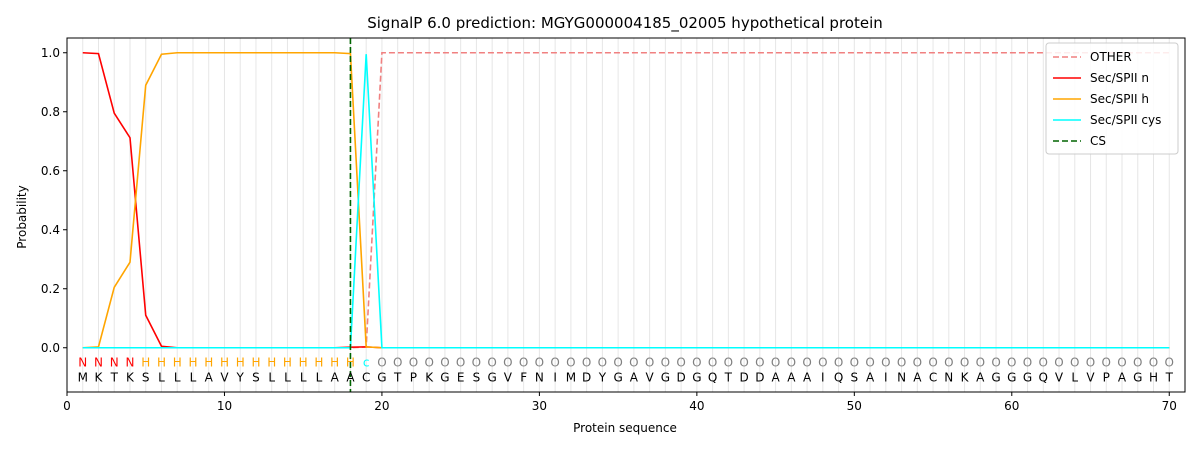  I want to click on region-label: c, so click(366, 363).